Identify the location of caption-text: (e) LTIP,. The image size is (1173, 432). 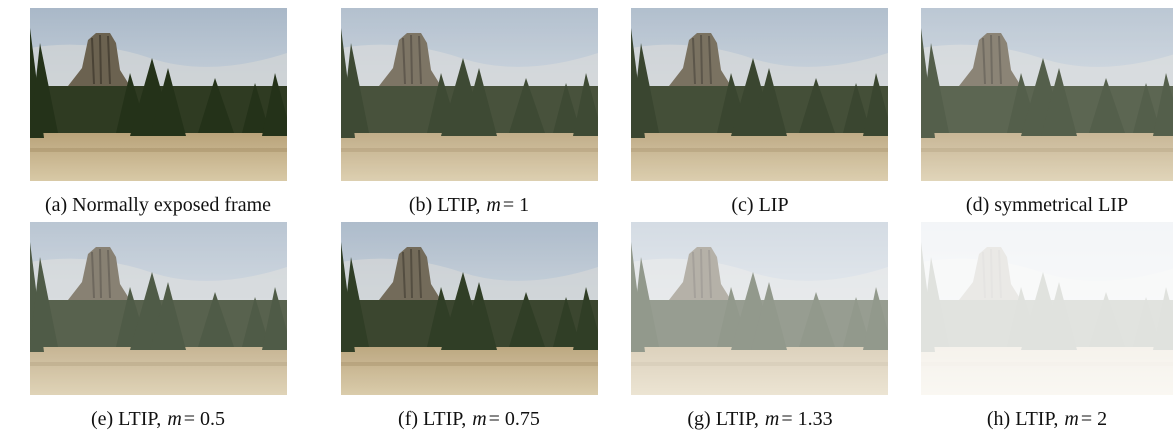
(126, 419).